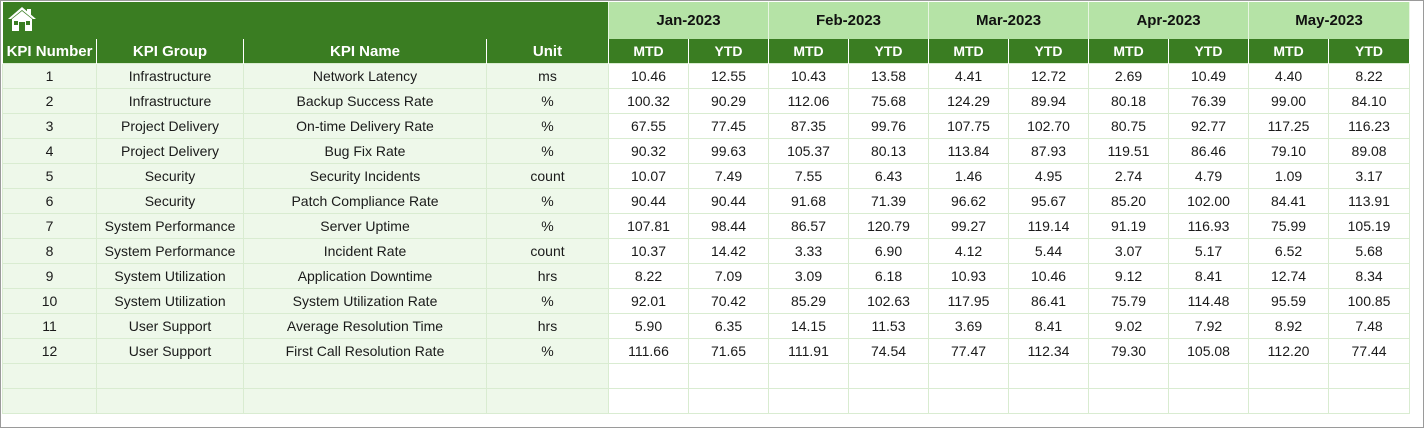  I want to click on cell-ytd-value: 102.70, so click(1049, 126).